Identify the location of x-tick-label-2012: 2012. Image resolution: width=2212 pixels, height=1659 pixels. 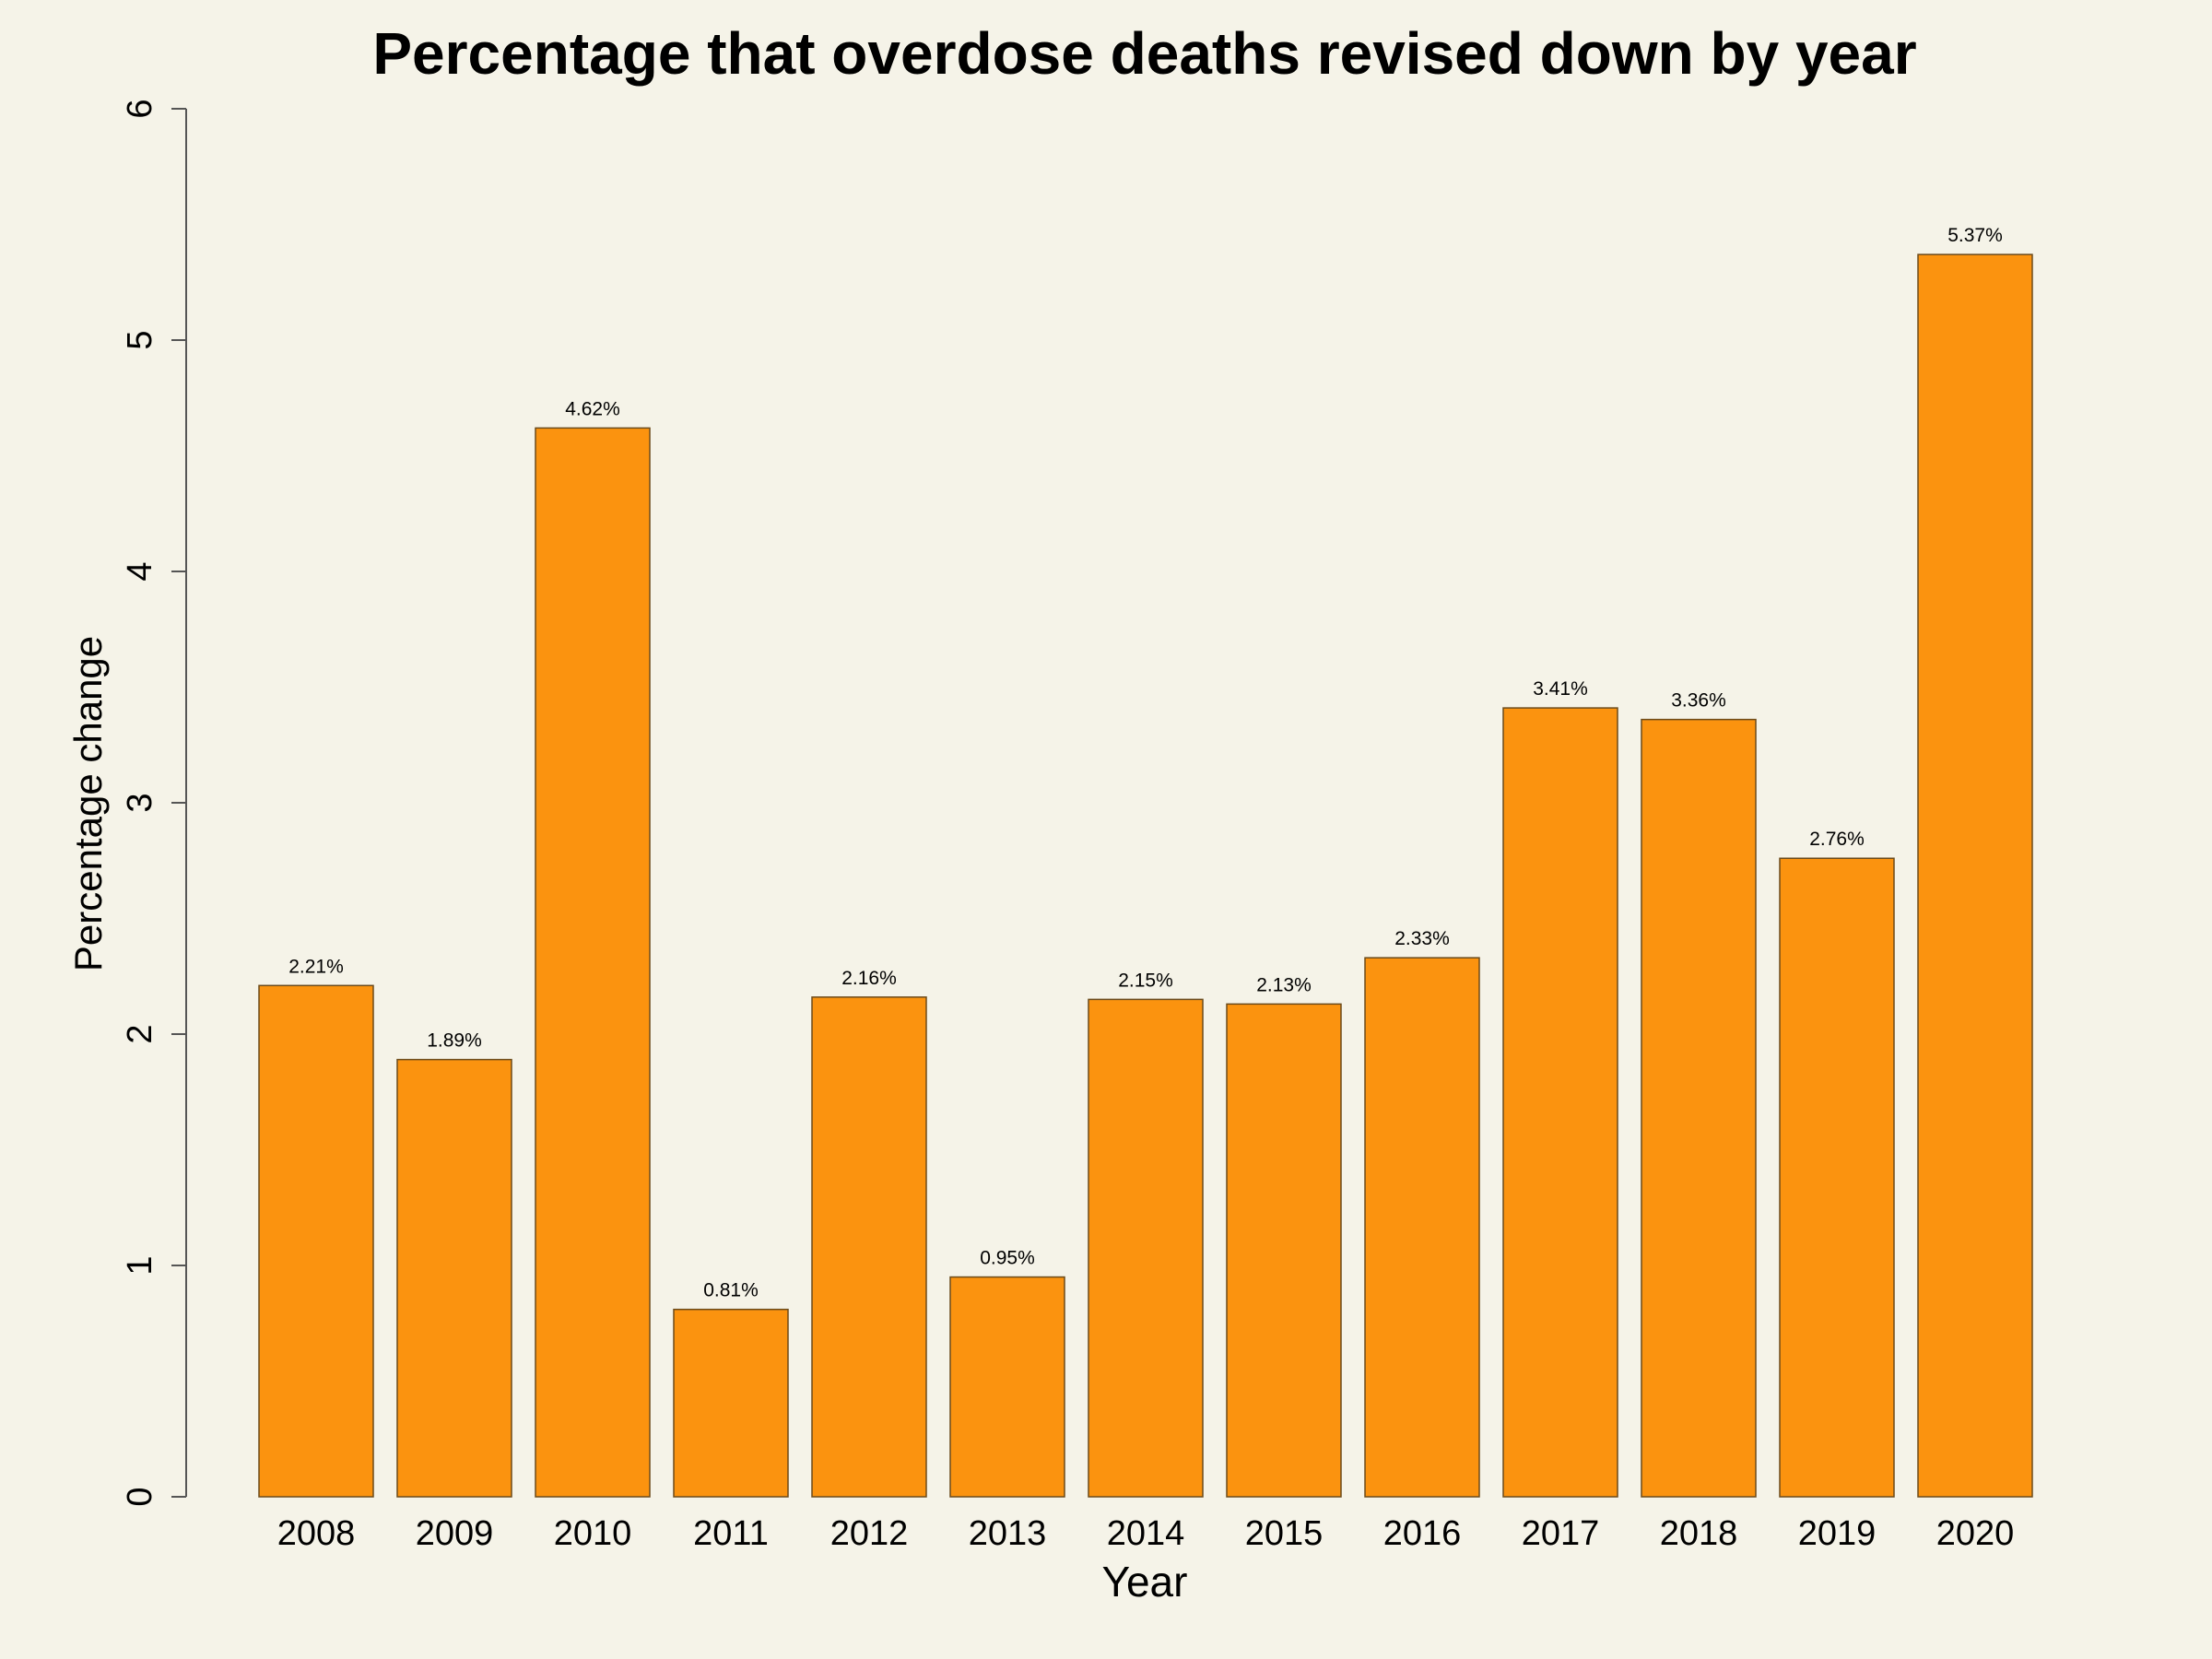
(869, 1533).